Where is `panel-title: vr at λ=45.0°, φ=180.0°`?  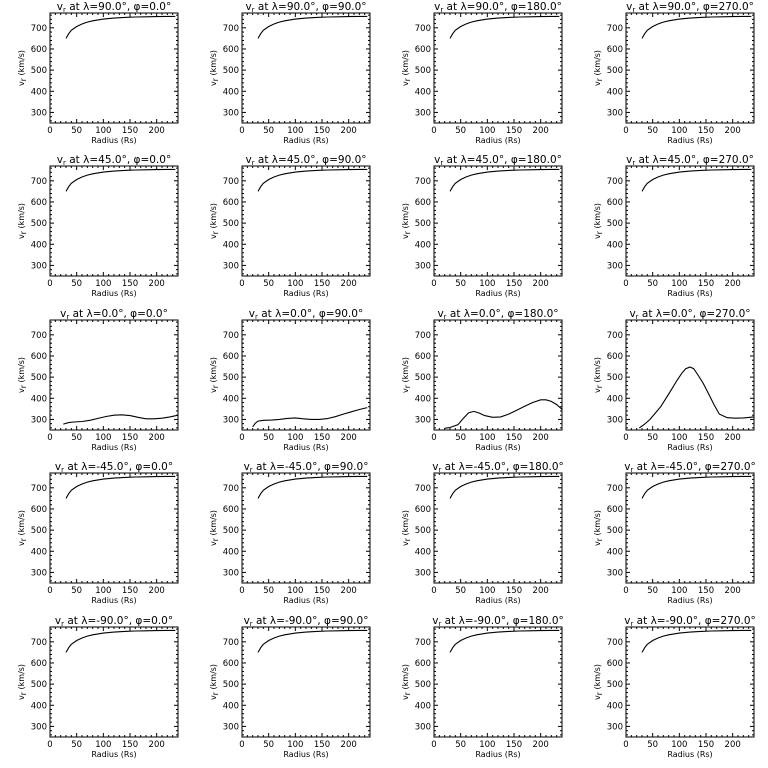 panel-title: vr at λ=45.0°, φ=180.0° is located at coordinates (498, 160).